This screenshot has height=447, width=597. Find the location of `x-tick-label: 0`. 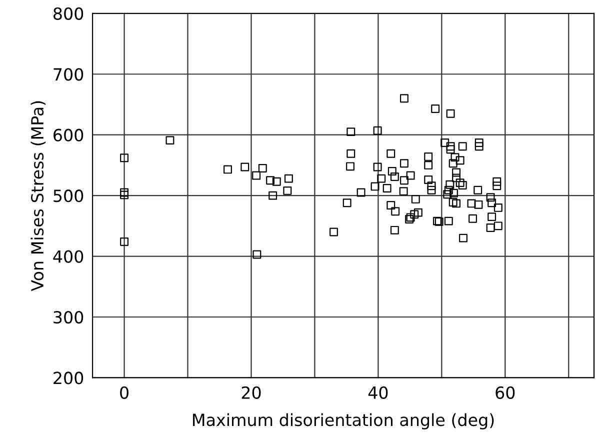

x-tick-label: 0 is located at coordinates (124, 392).